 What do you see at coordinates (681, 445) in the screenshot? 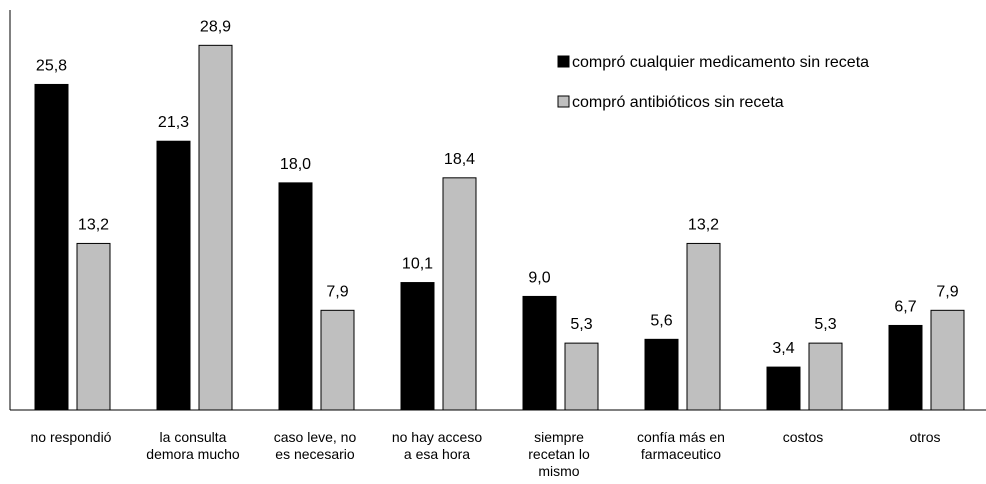
I see `x-tick-label: confía más en farmaceutico` at bounding box center [681, 445].